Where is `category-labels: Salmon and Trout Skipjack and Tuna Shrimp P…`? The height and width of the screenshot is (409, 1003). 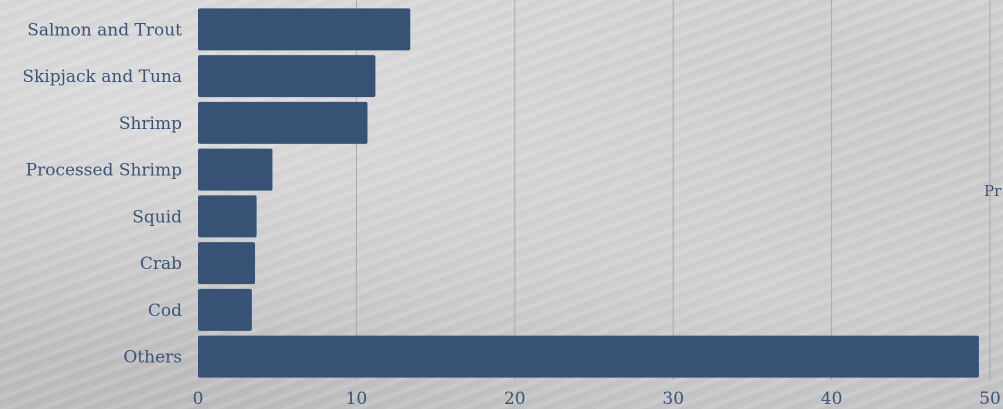 category-labels: Salmon and Trout Skipjack and Tuna Shrimp P… is located at coordinates (102, 193).